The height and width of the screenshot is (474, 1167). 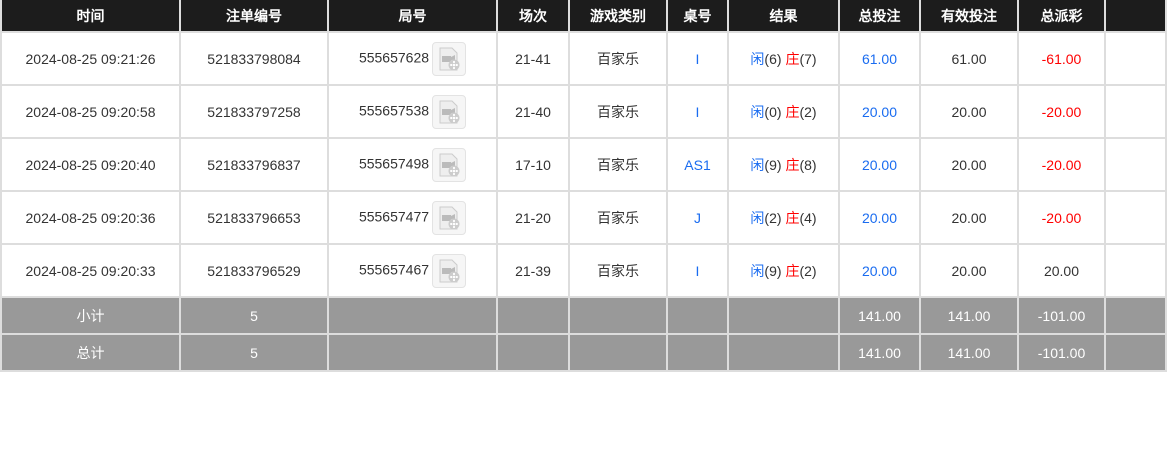 What do you see at coordinates (90, 164) in the screenshot?
I see `bet-time: 2024-08-25 09:20:40` at bounding box center [90, 164].